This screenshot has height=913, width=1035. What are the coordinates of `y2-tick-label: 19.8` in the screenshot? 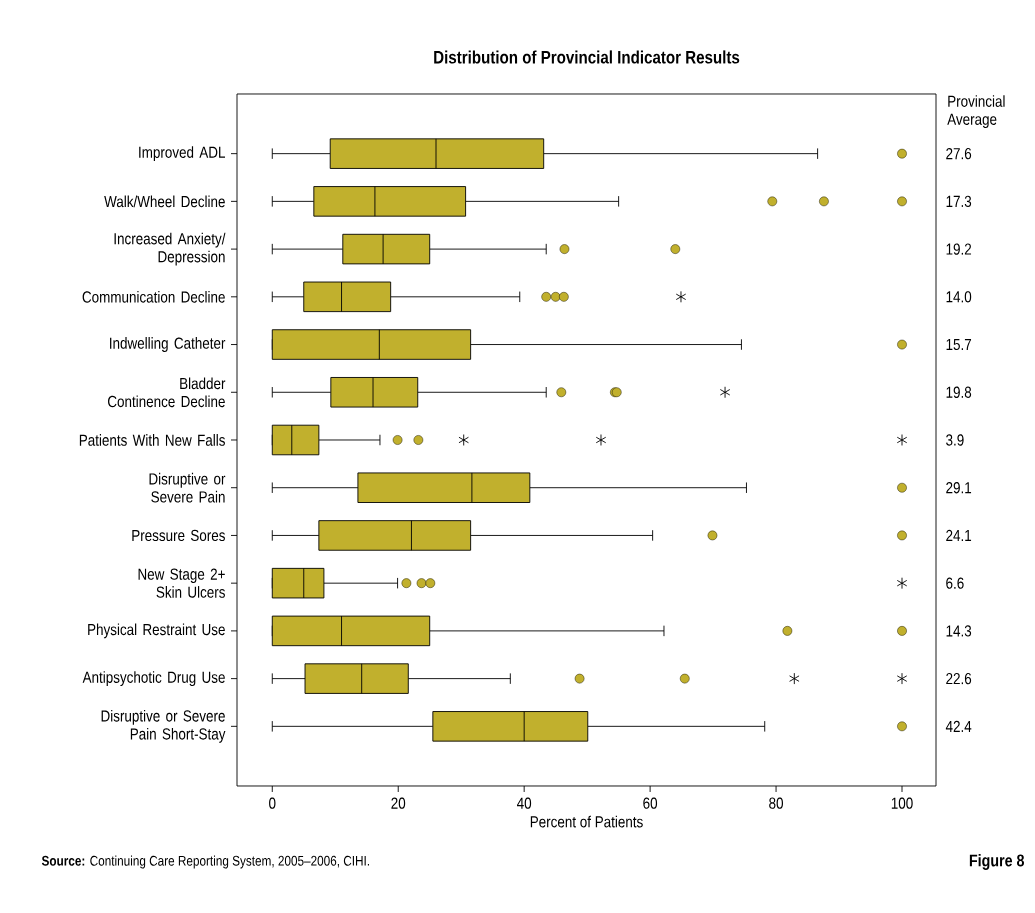 It's located at (959, 392).